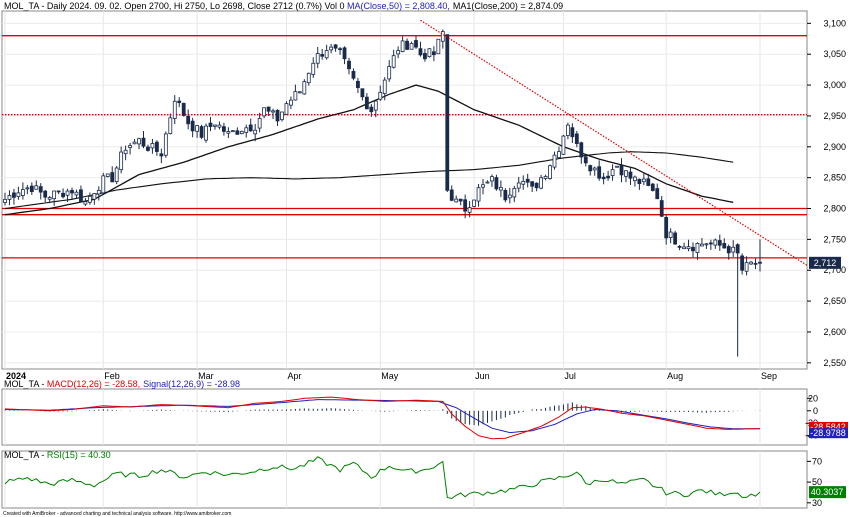  I want to click on price-tick-label: 3,000, so click(834, 85).